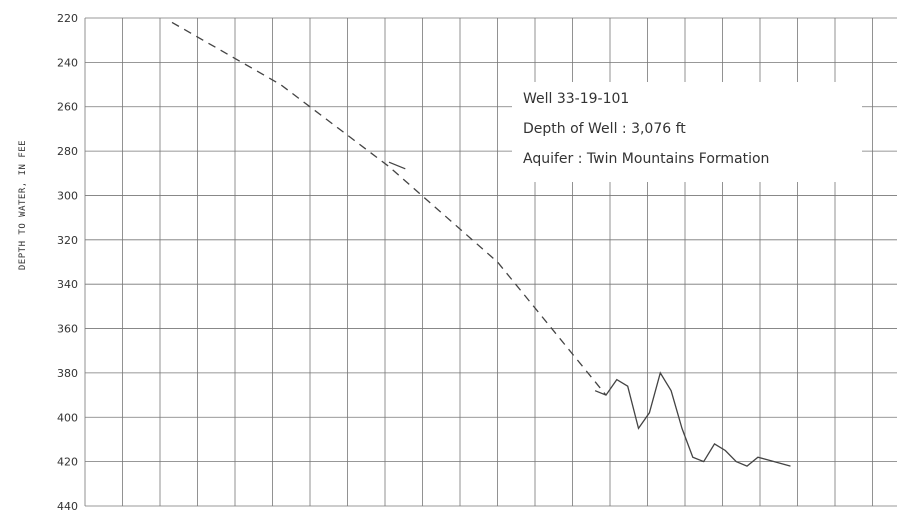 This screenshot has height=516, width=897. What do you see at coordinates (67, 373) in the screenshot?
I see `y-tick-label: 380` at bounding box center [67, 373].